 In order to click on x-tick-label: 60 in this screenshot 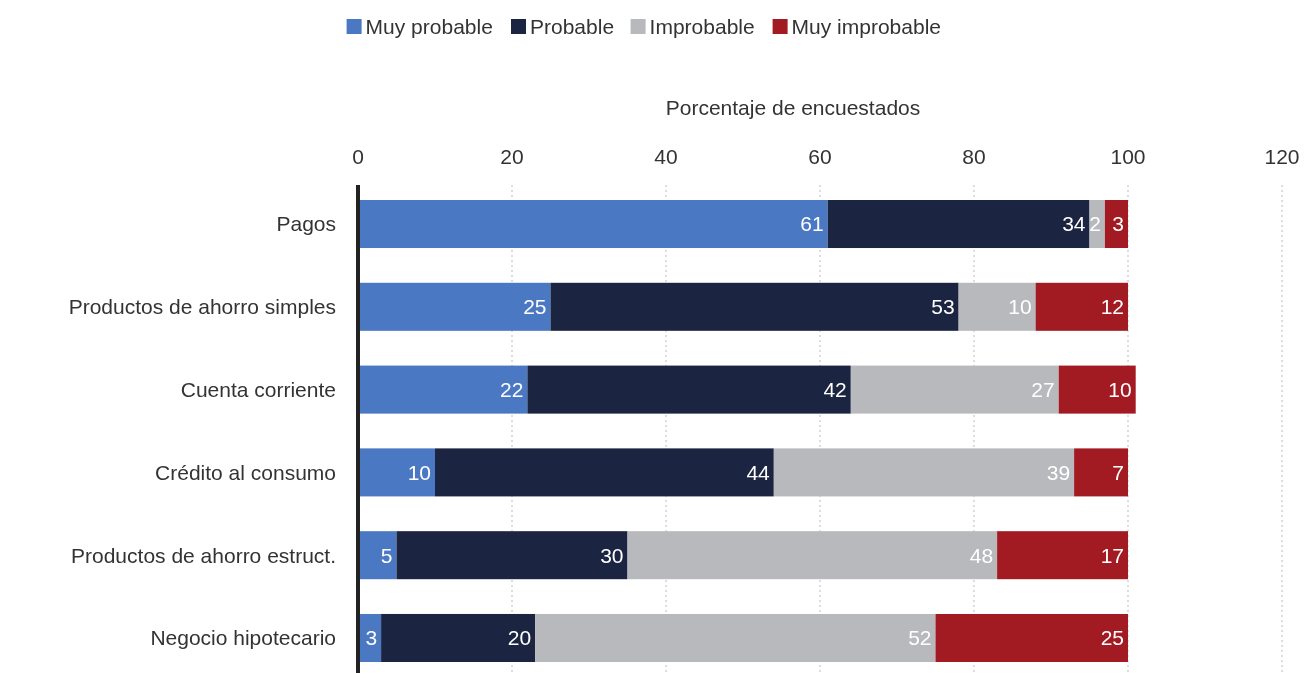, I will do `click(820, 157)`.